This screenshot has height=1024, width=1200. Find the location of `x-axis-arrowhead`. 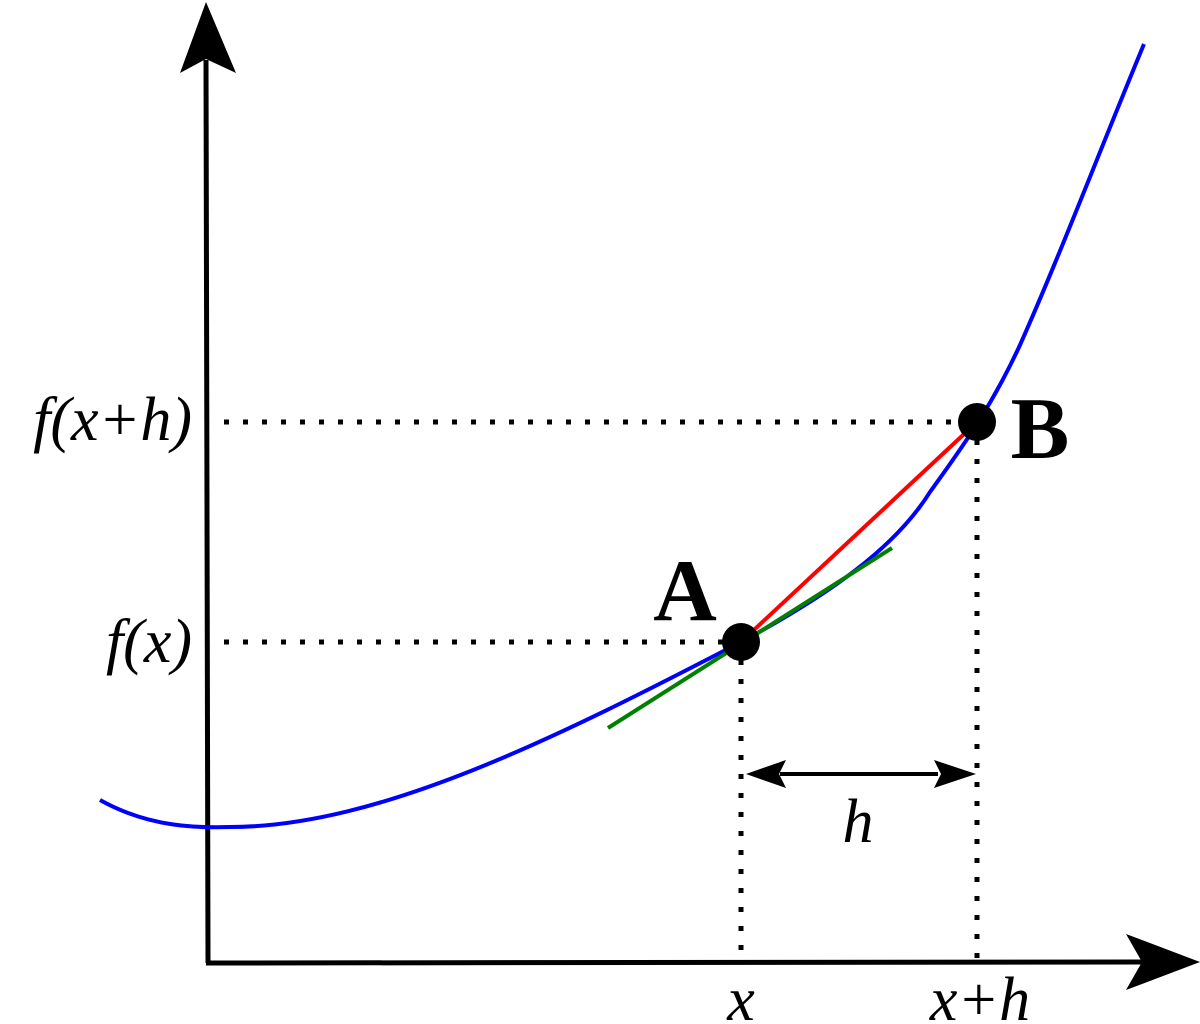

x-axis-arrowhead is located at coordinates (1163, 962).